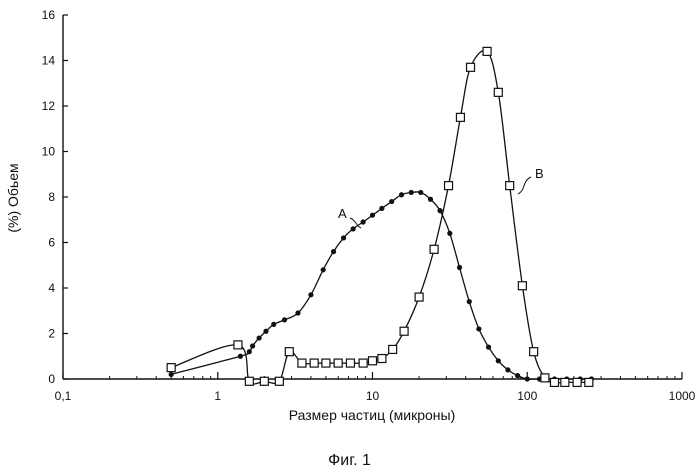 The image size is (699, 476). What do you see at coordinates (51, 288) in the screenshot?
I see `y-tick-label: 4` at bounding box center [51, 288].